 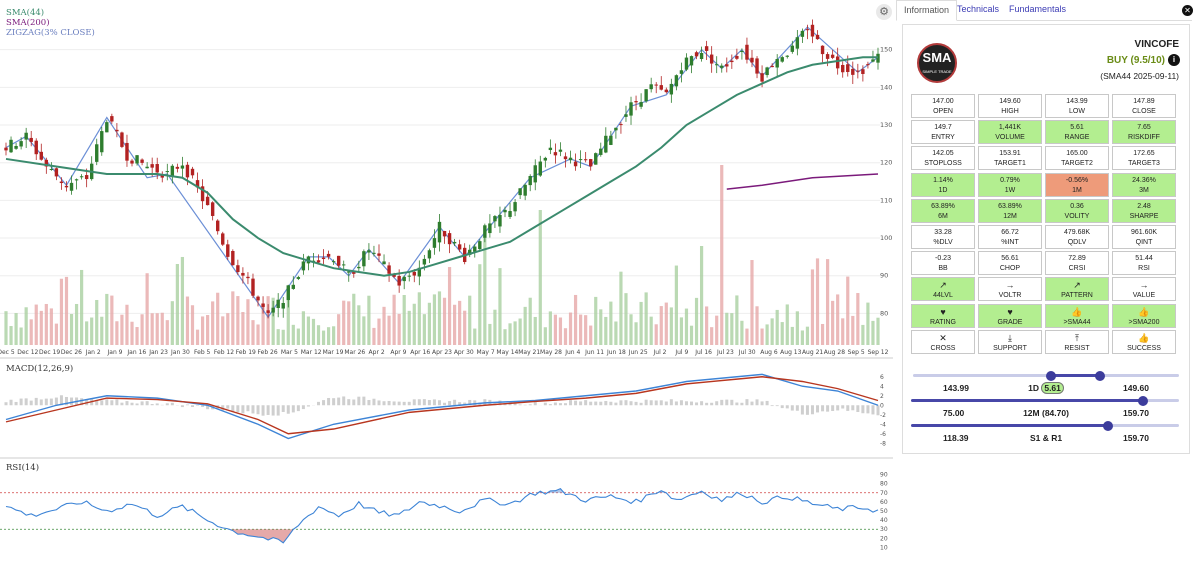 I want to click on x-tick-label: May 14, so click(x=507, y=352).